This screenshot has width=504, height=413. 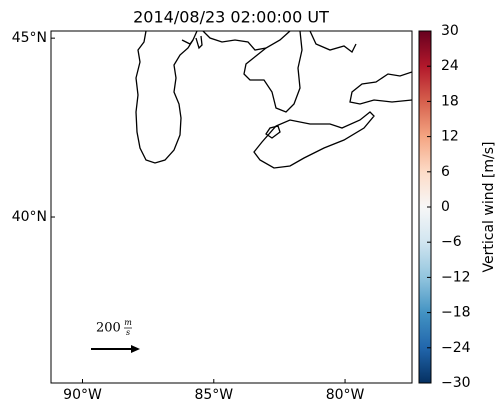 What do you see at coordinates (29, 217) in the screenshot?
I see `lat-tick-label: 40°N` at bounding box center [29, 217].